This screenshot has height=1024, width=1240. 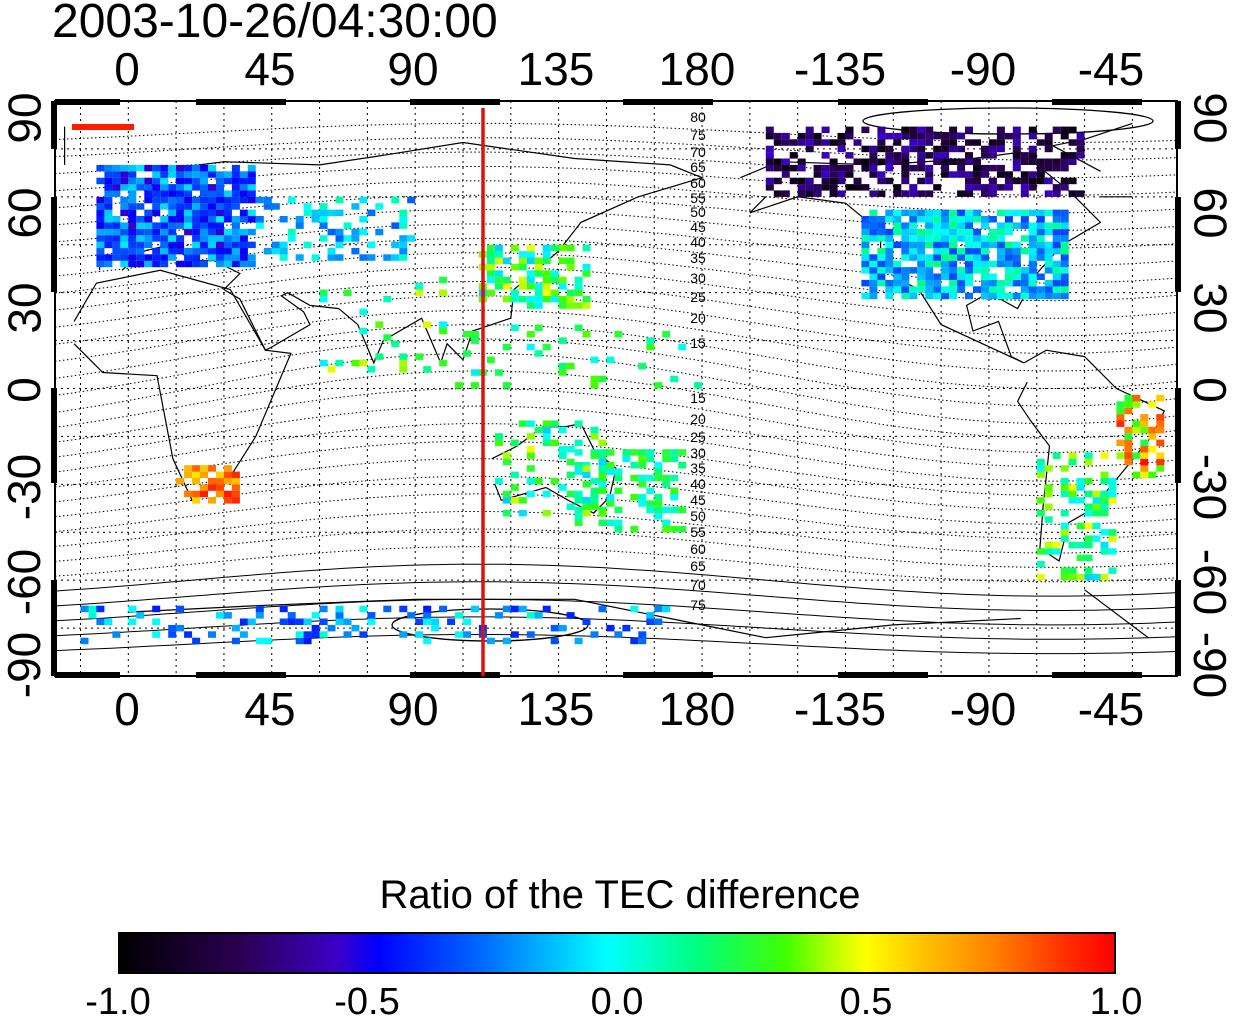 I want to click on lon-tick-bottom: 135, so click(x=556, y=709).